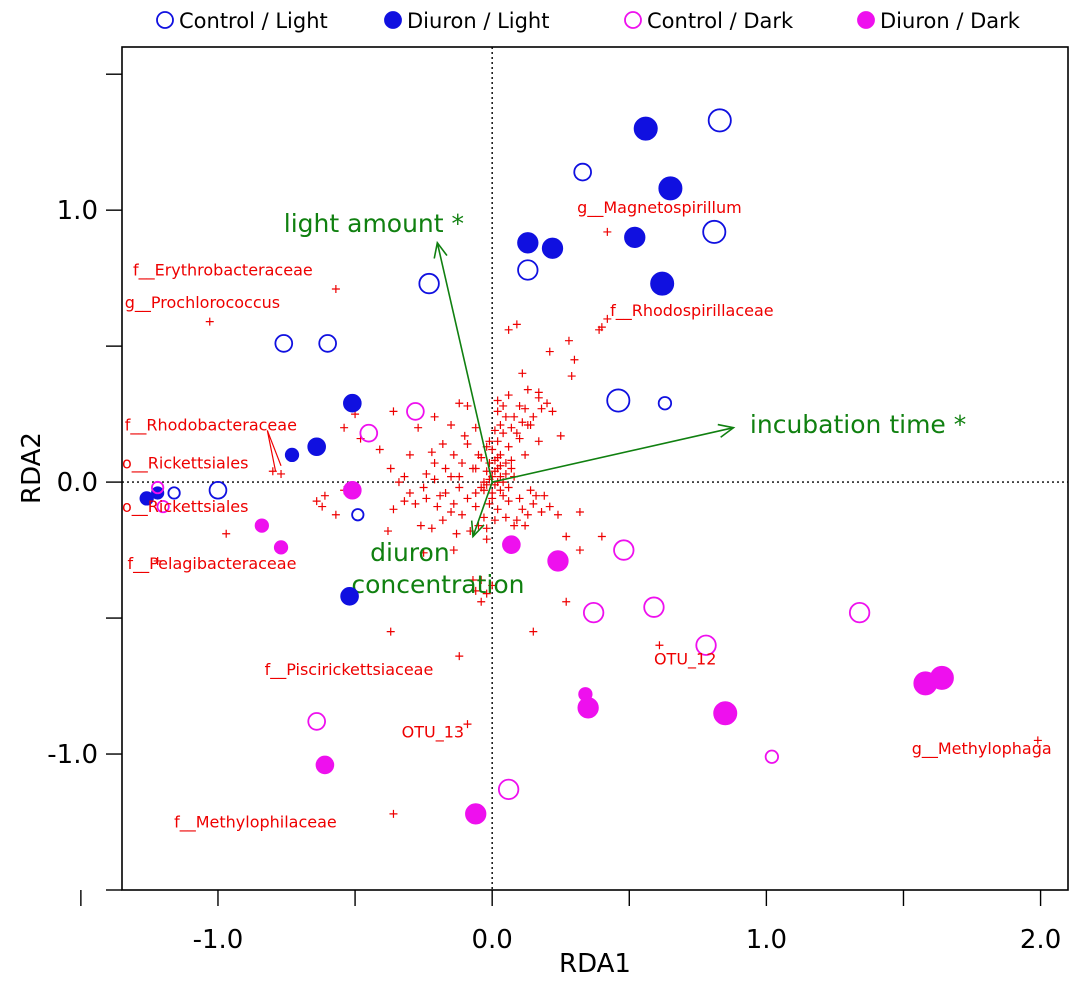 This screenshot has width=1080, height=995. What do you see at coordinates (982, 749) in the screenshot?
I see `species-label: g__Methylophaga` at bounding box center [982, 749].